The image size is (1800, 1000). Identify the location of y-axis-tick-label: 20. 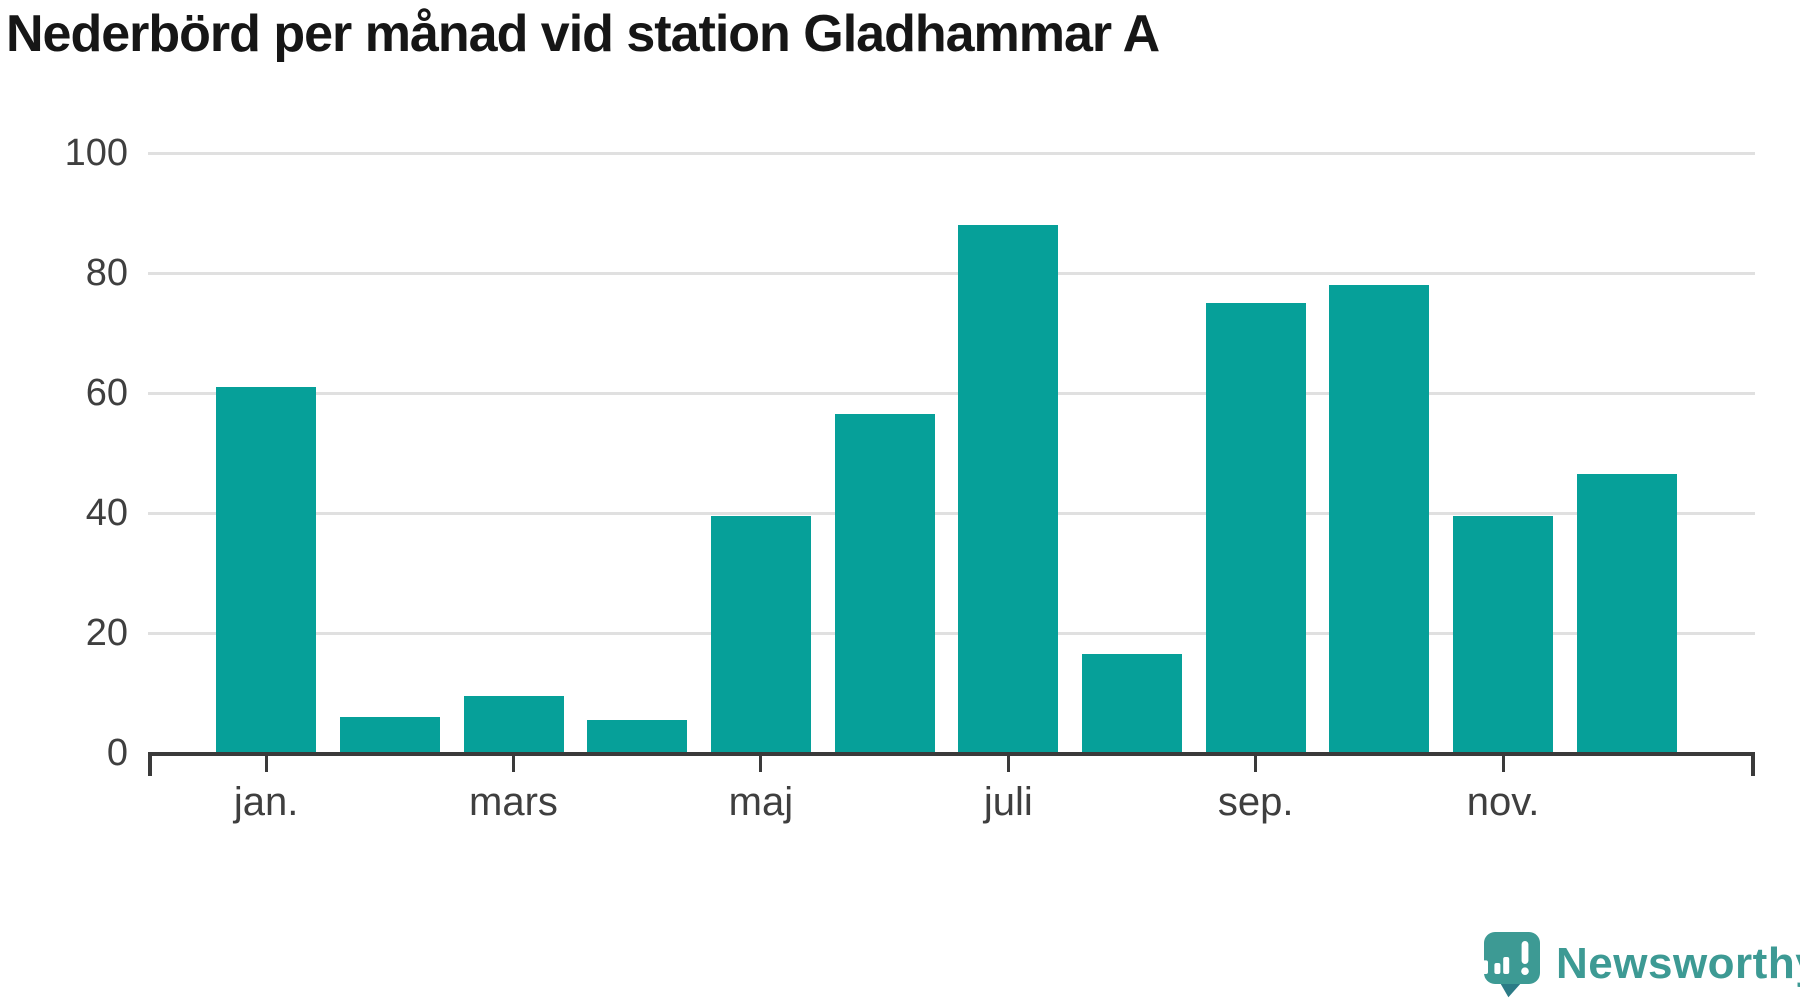
(106, 633).